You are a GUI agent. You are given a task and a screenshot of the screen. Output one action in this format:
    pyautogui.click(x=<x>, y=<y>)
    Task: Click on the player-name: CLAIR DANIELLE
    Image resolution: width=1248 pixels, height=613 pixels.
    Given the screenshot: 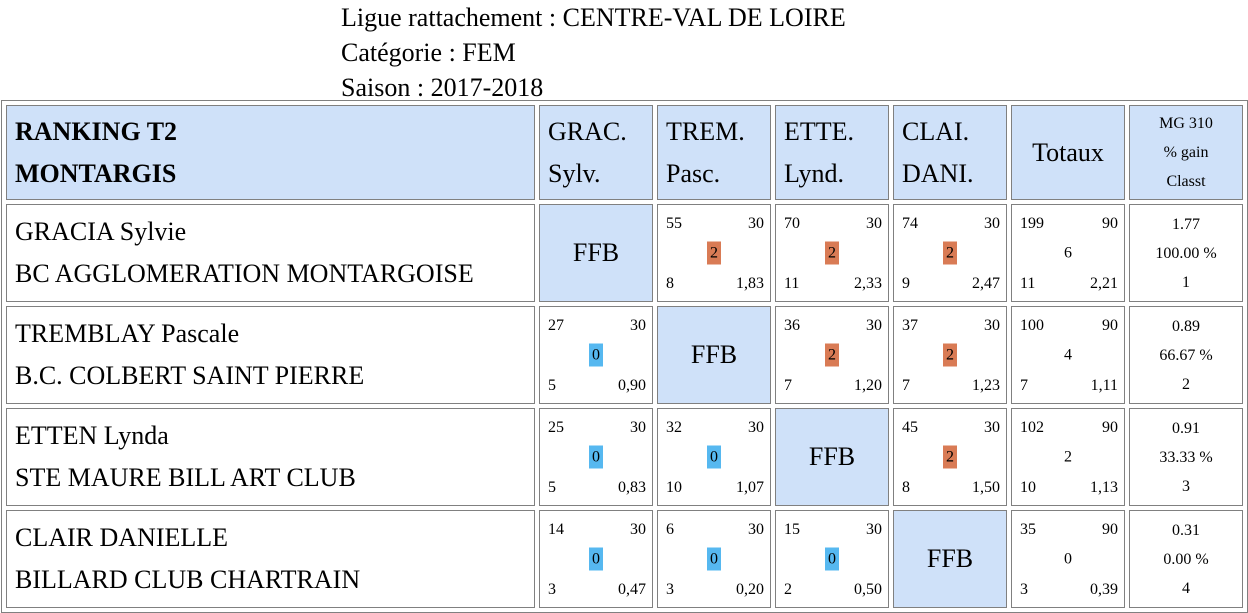 What is the action you would take?
    pyautogui.click(x=122, y=537)
    